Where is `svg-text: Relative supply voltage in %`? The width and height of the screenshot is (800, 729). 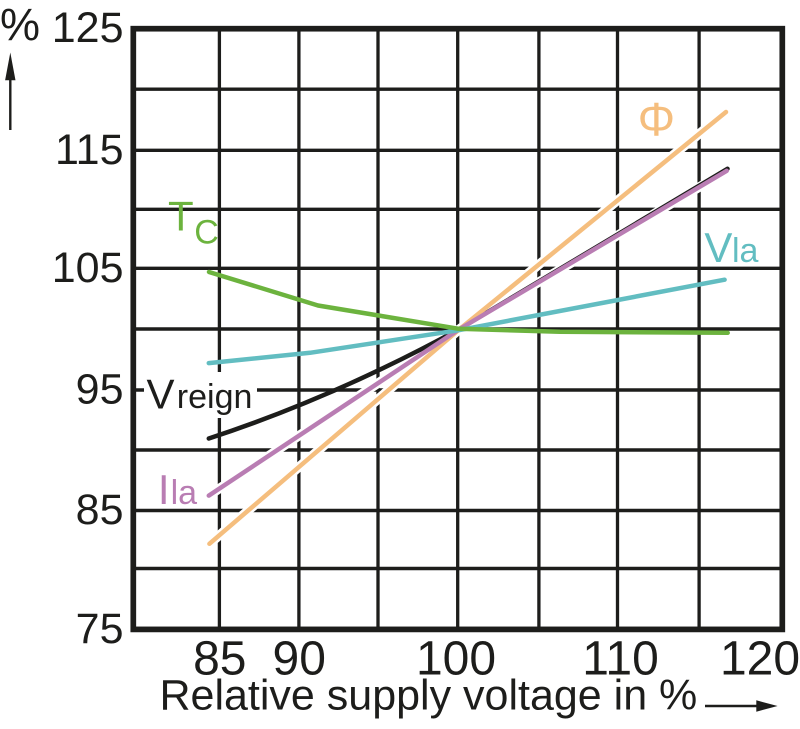
svg-text: Relative supply voltage in % is located at coordinates (429, 696).